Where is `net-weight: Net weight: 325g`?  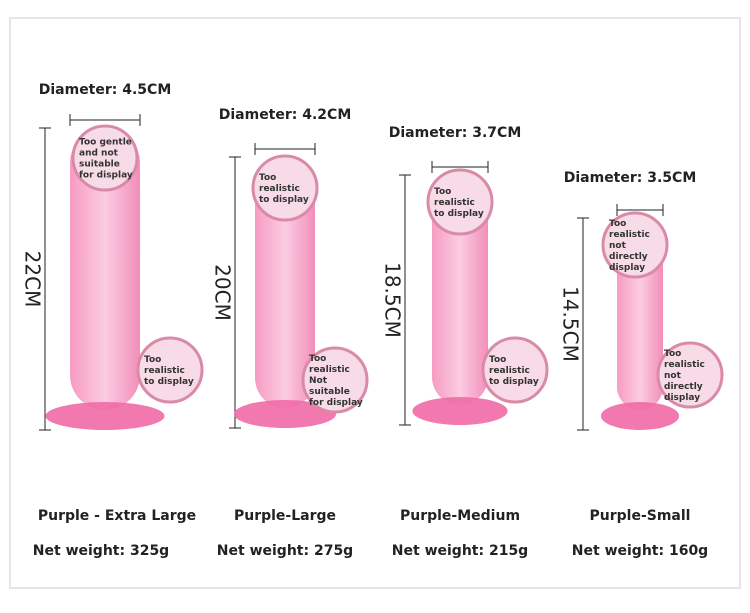
net-weight: Net weight: 325g is located at coordinates (101, 551).